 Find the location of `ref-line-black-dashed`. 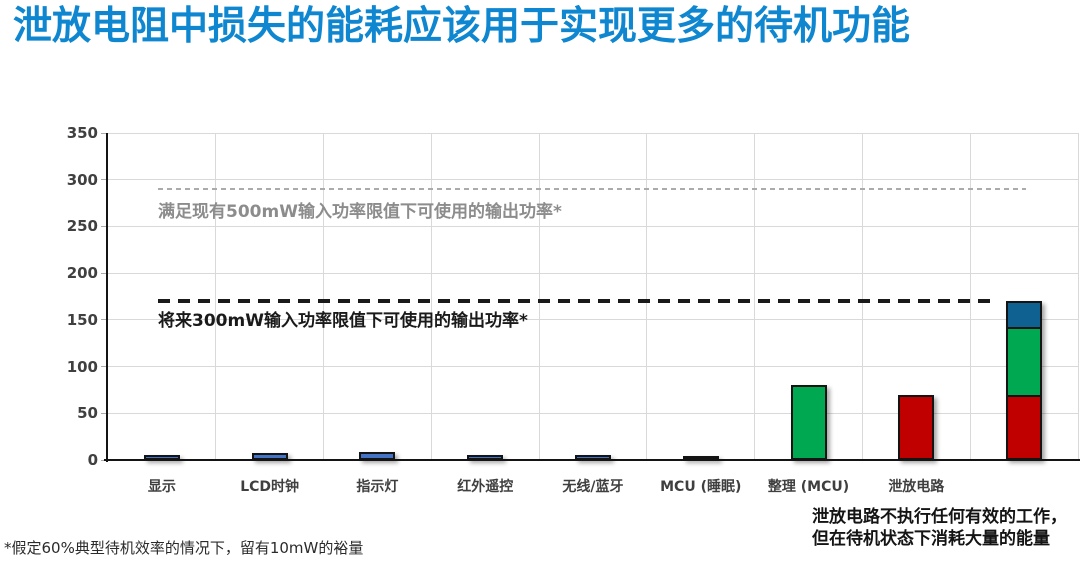

ref-line-black-dashed is located at coordinates (576, 301).